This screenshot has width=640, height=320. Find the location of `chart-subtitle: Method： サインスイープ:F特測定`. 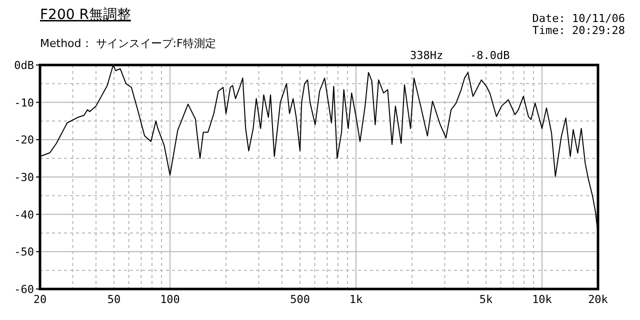

chart-subtitle: Method： サインスイープ:F特測定 is located at coordinates (128, 43).